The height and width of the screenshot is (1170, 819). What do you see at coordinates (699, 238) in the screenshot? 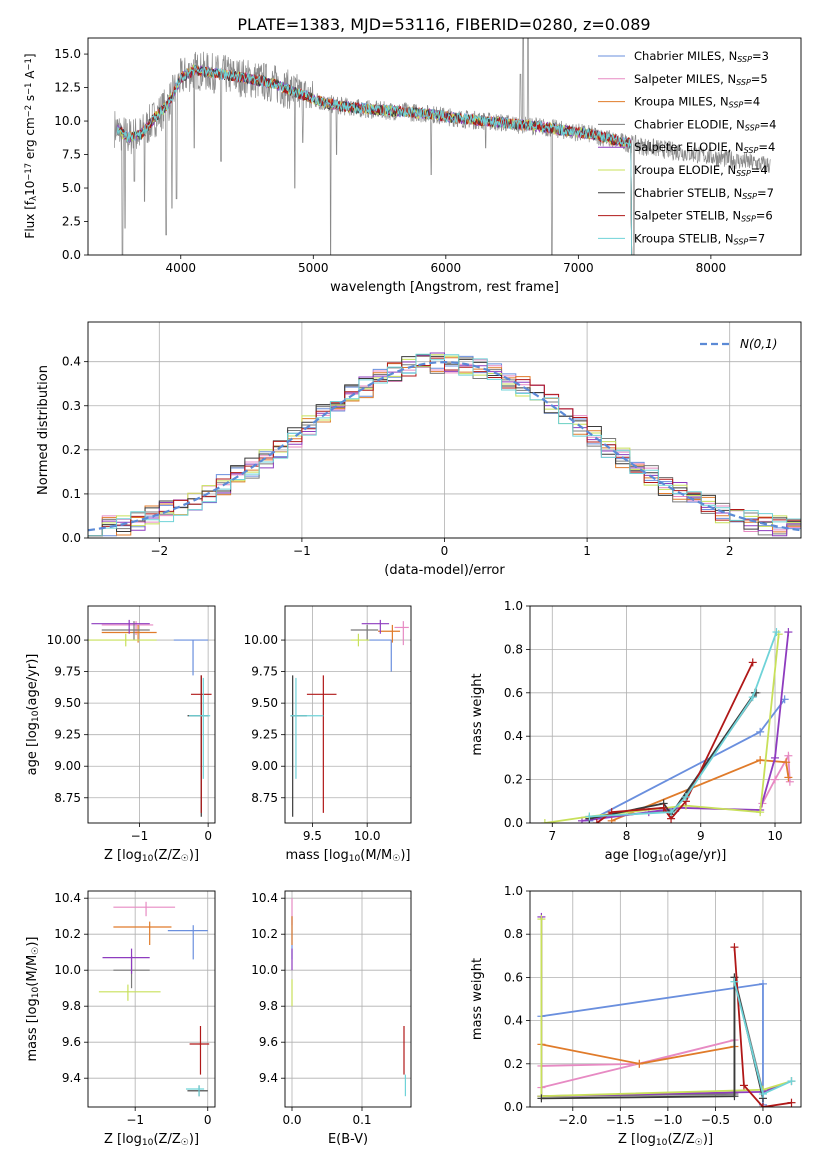
I see `legend-label-8: Kroupa STELIB, NSSP=7` at bounding box center [699, 238].